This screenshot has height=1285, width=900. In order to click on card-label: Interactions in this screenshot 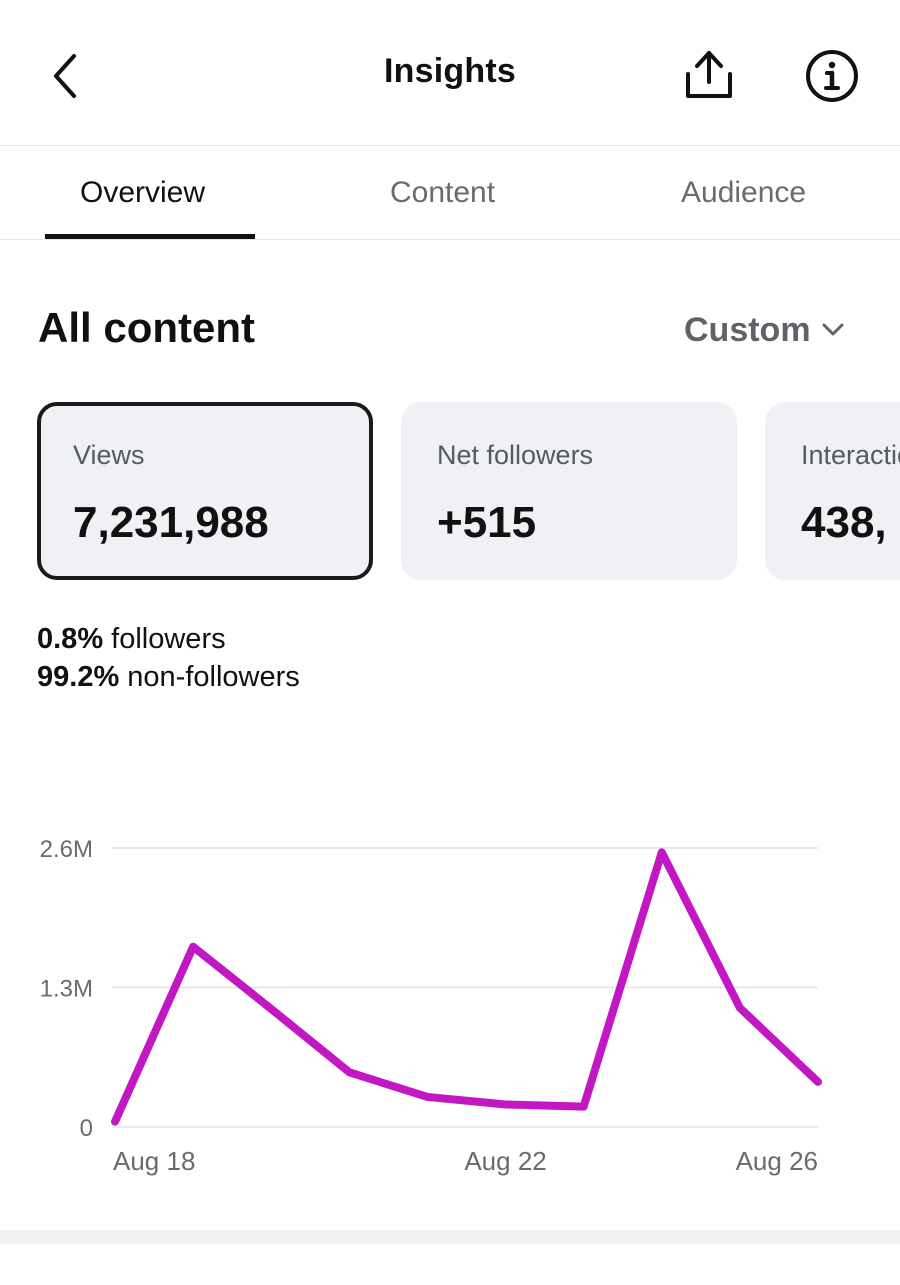, I will do `click(850, 455)`.